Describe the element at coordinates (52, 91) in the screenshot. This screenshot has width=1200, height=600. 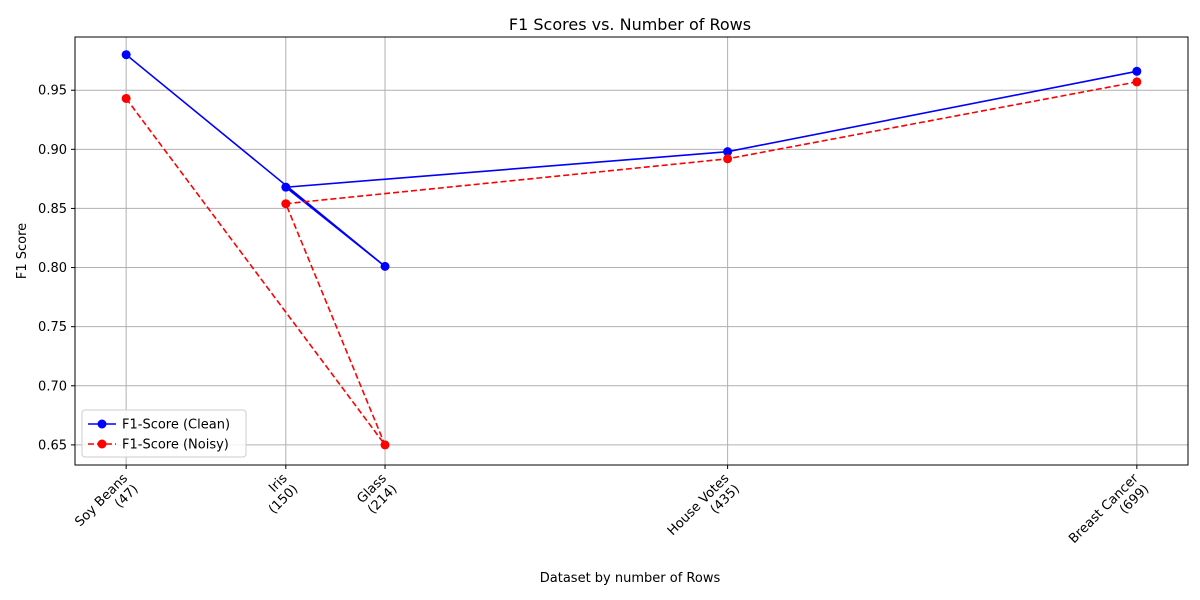
I see `y-tick-label: 0.95` at that location.